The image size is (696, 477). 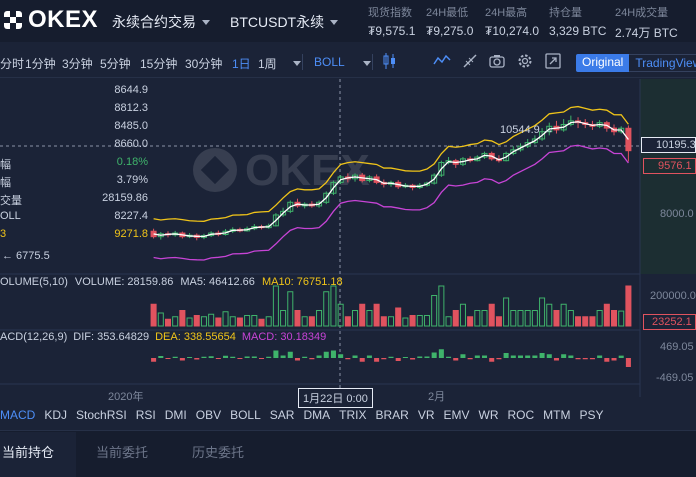 I want to click on indicator-tab-stochrsi: StochRSI, so click(x=101, y=415).